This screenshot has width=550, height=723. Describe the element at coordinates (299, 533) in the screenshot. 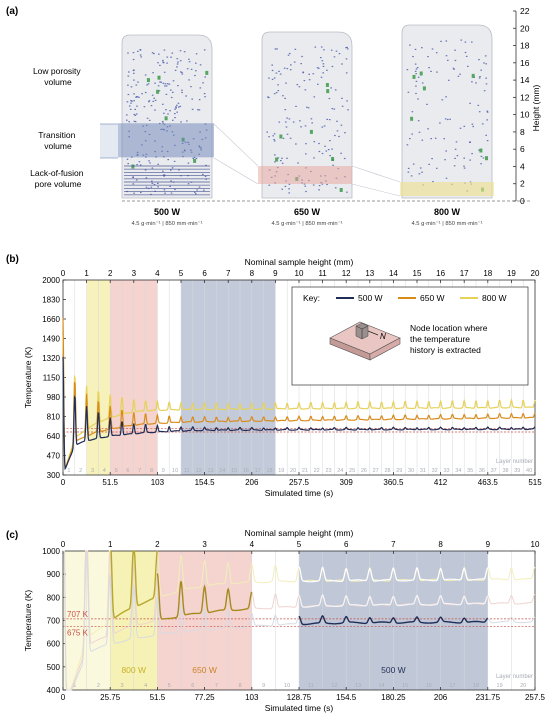

I see `top-x-axis-label: Nominal sample height (mm)` at that location.